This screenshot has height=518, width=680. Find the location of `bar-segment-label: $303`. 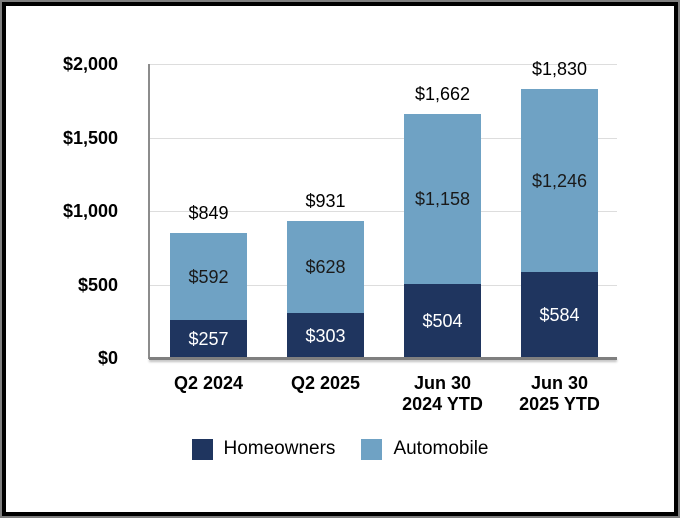

bar-segment-label: $303 is located at coordinates (325, 335).